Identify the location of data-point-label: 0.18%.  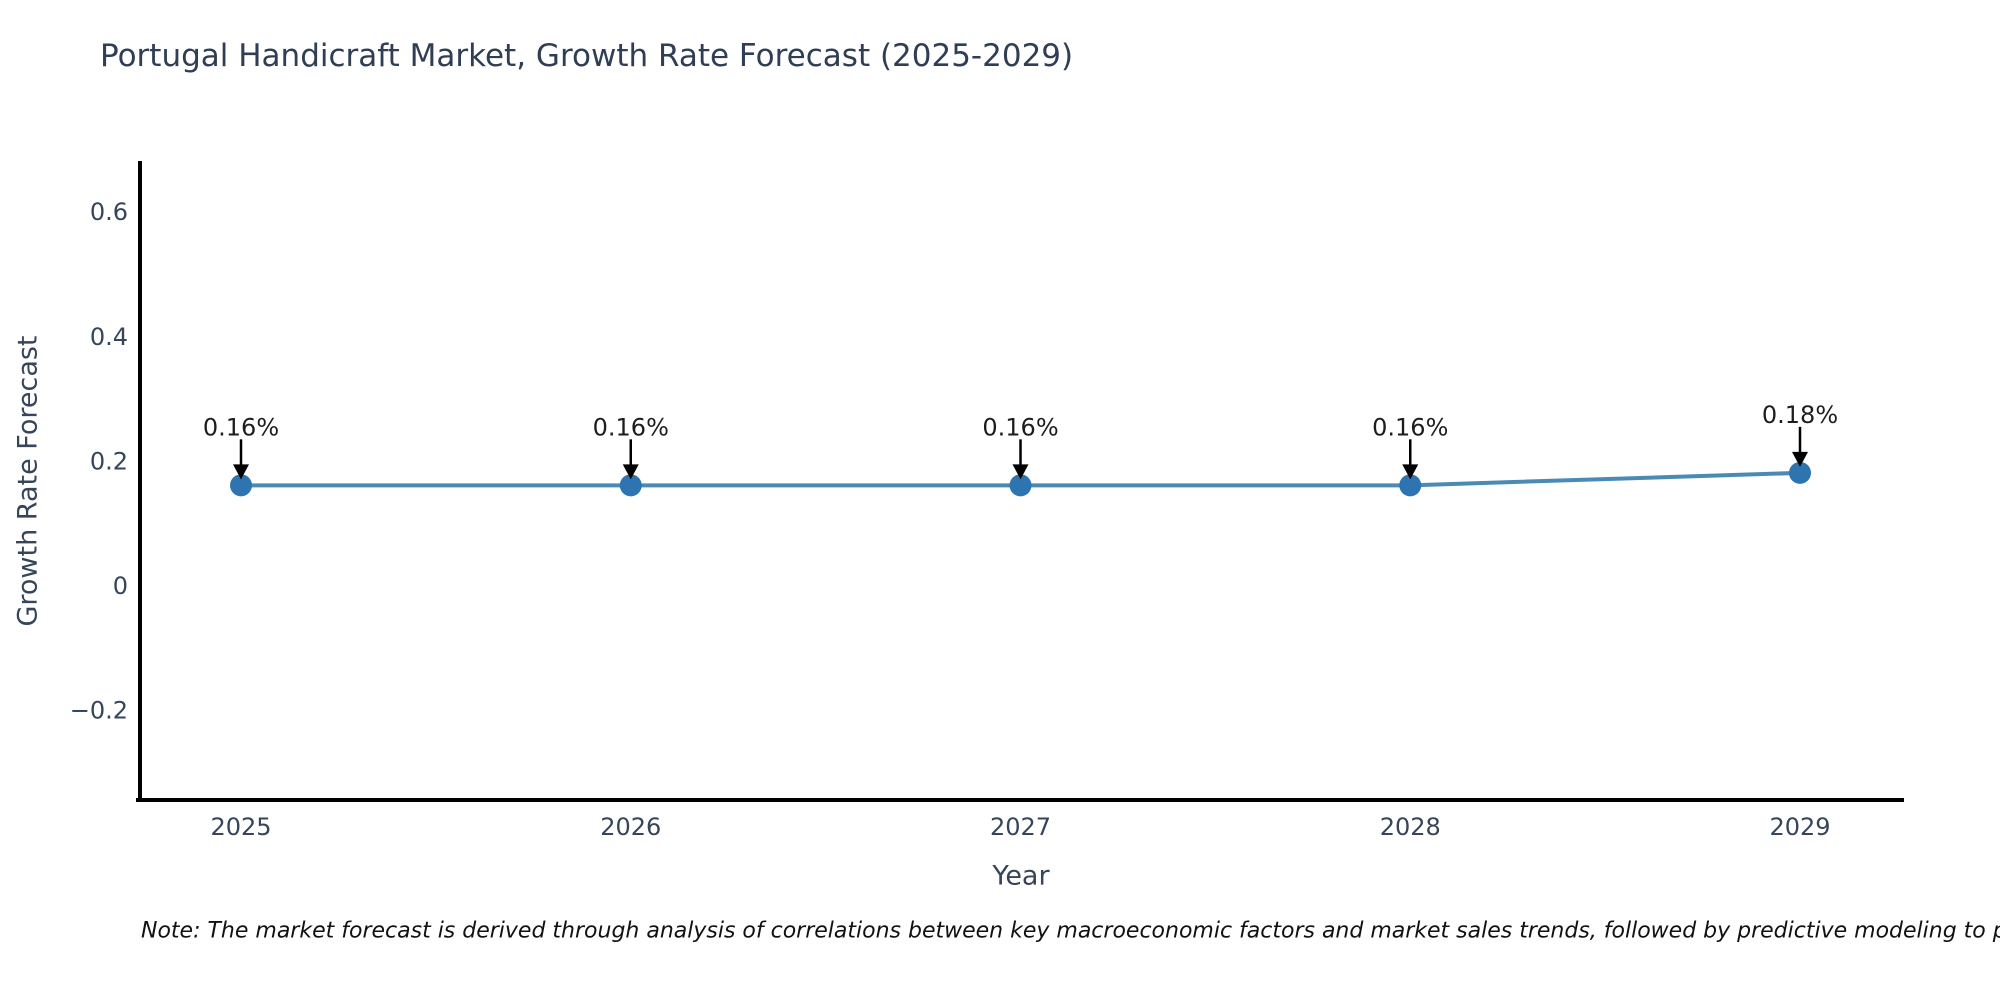
(1800, 415).